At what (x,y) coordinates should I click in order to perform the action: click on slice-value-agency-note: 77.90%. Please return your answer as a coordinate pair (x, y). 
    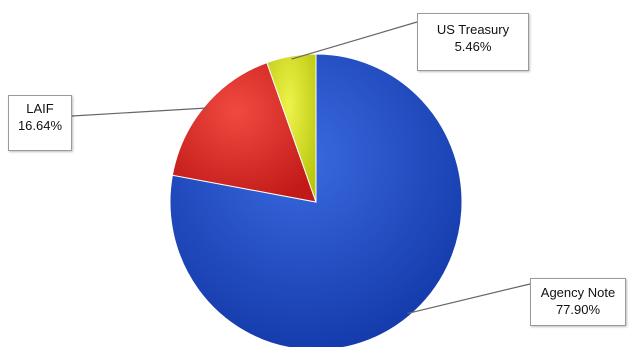
    Looking at the image, I should click on (578, 309).